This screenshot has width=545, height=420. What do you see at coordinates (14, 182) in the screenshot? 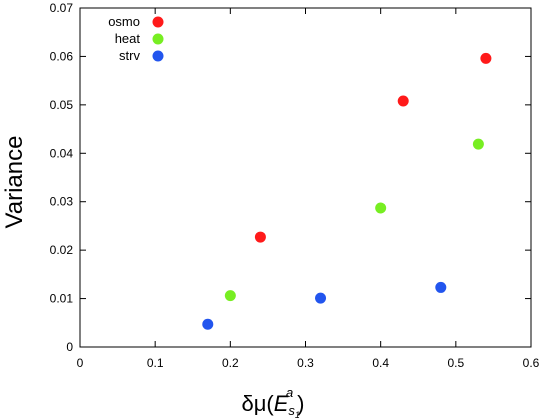
I see `y-axis-title: Variance` at bounding box center [14, 182].